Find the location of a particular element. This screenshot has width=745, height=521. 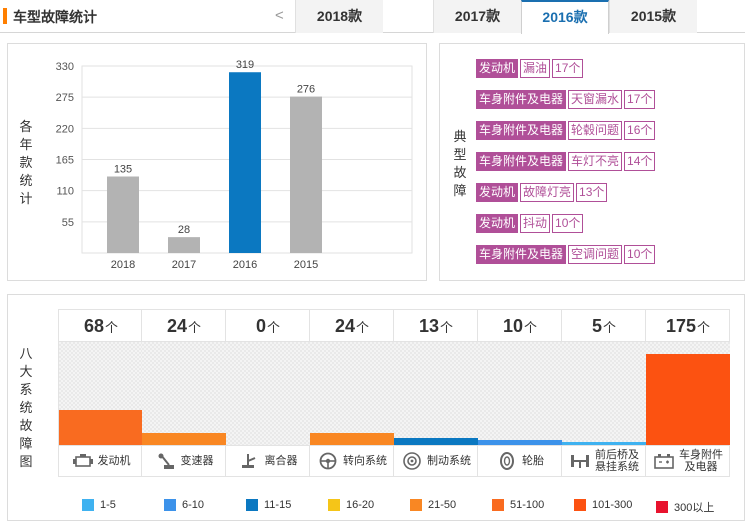

legend-item: 300以上 is located at coordinates (685, 507).